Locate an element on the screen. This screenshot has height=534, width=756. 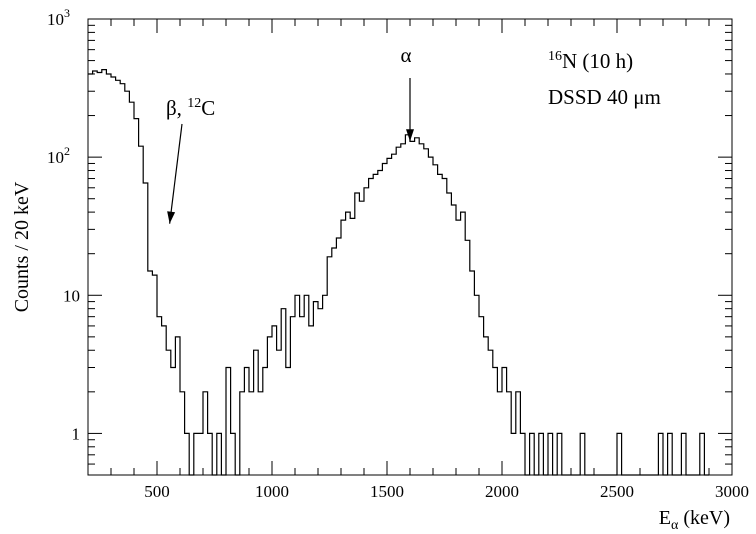
beta-annotation-end: C is located at coordinates (208, 108).